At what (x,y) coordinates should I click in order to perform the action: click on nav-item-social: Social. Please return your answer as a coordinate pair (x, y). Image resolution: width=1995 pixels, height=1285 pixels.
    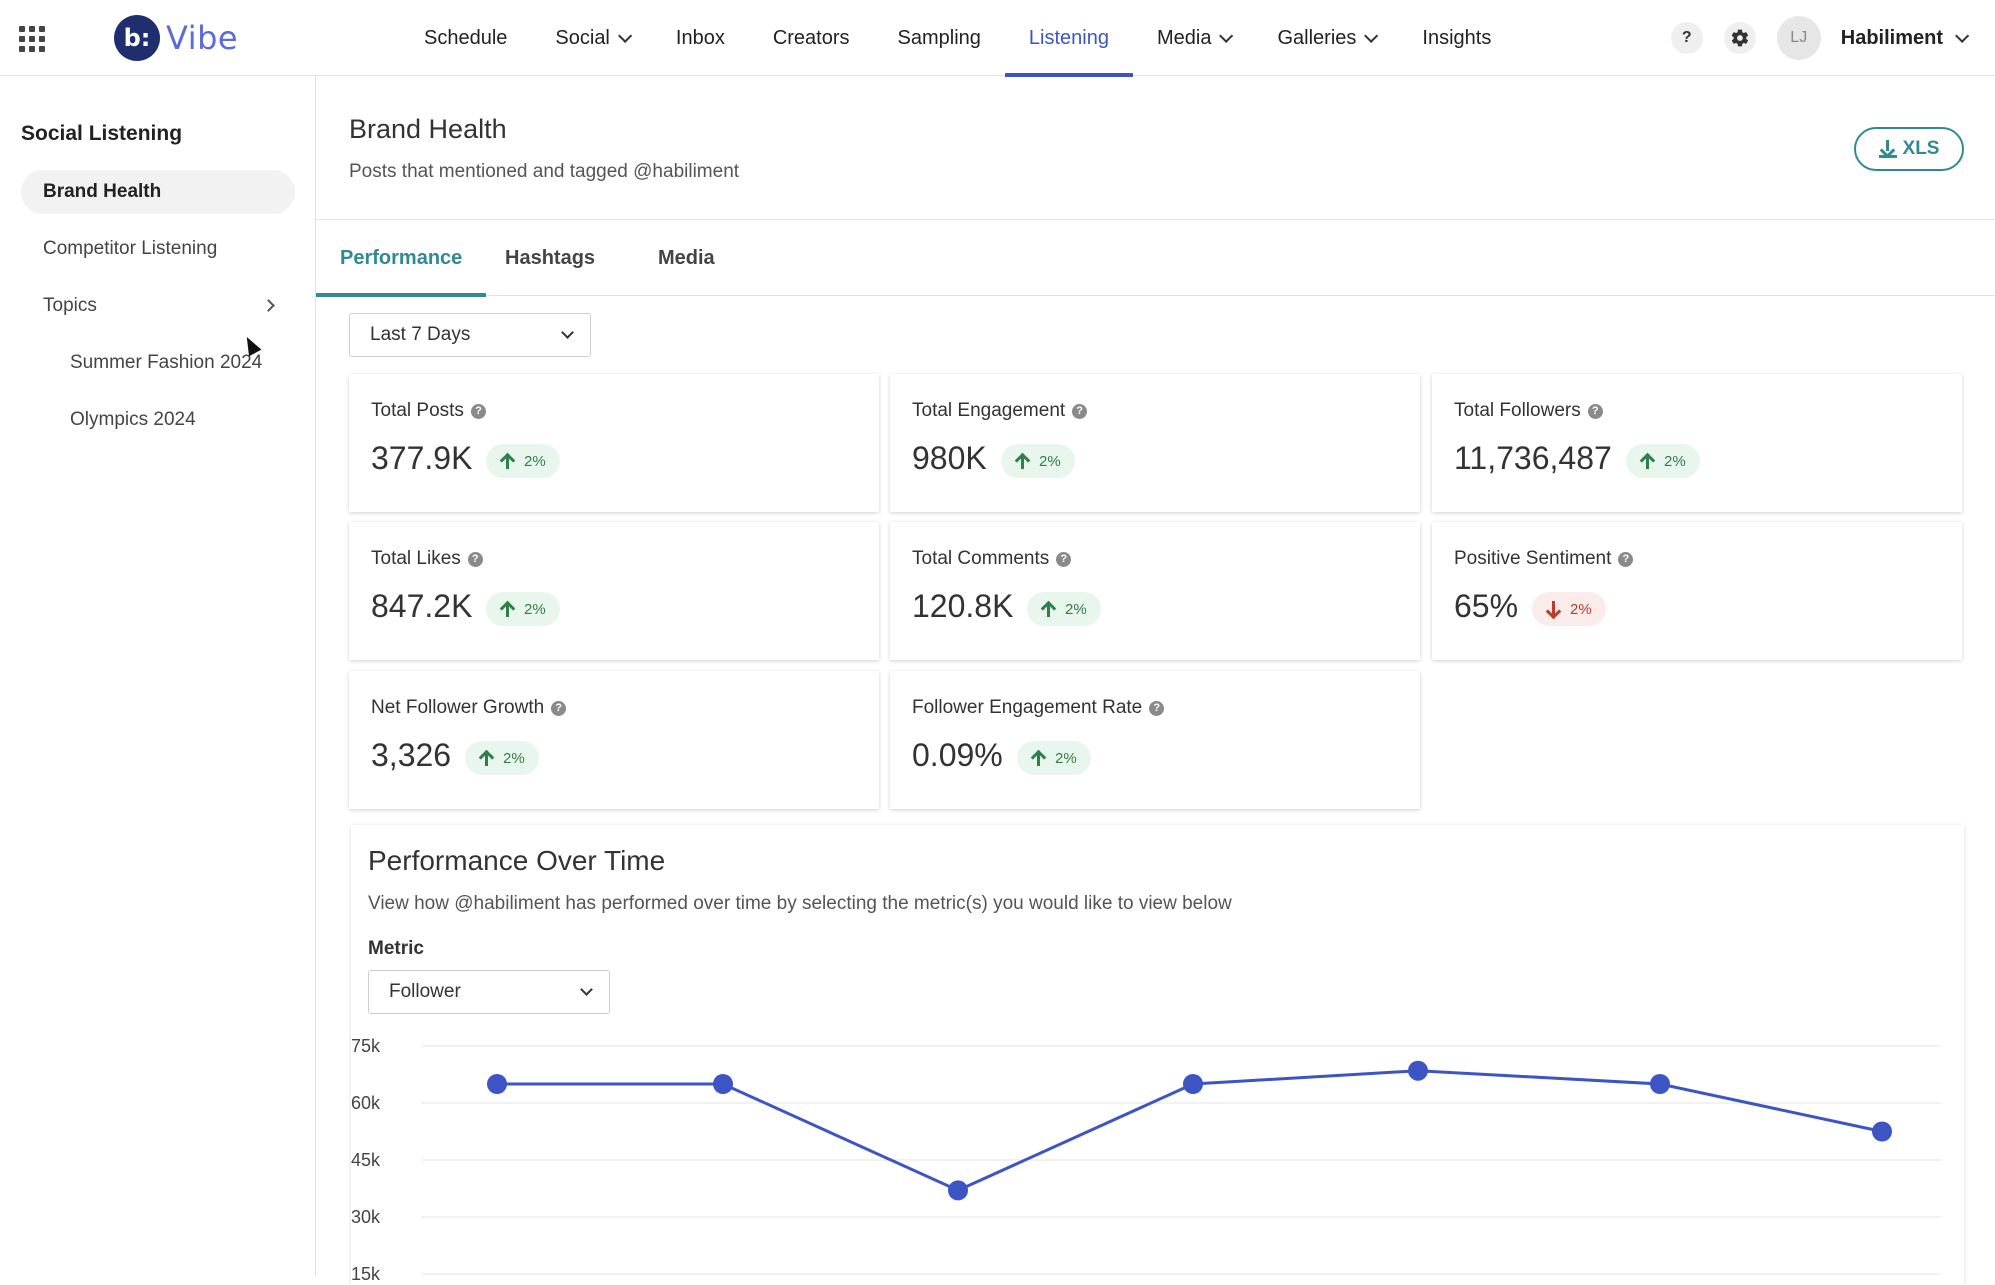
    Looking at the image, I should click on (591, 38).